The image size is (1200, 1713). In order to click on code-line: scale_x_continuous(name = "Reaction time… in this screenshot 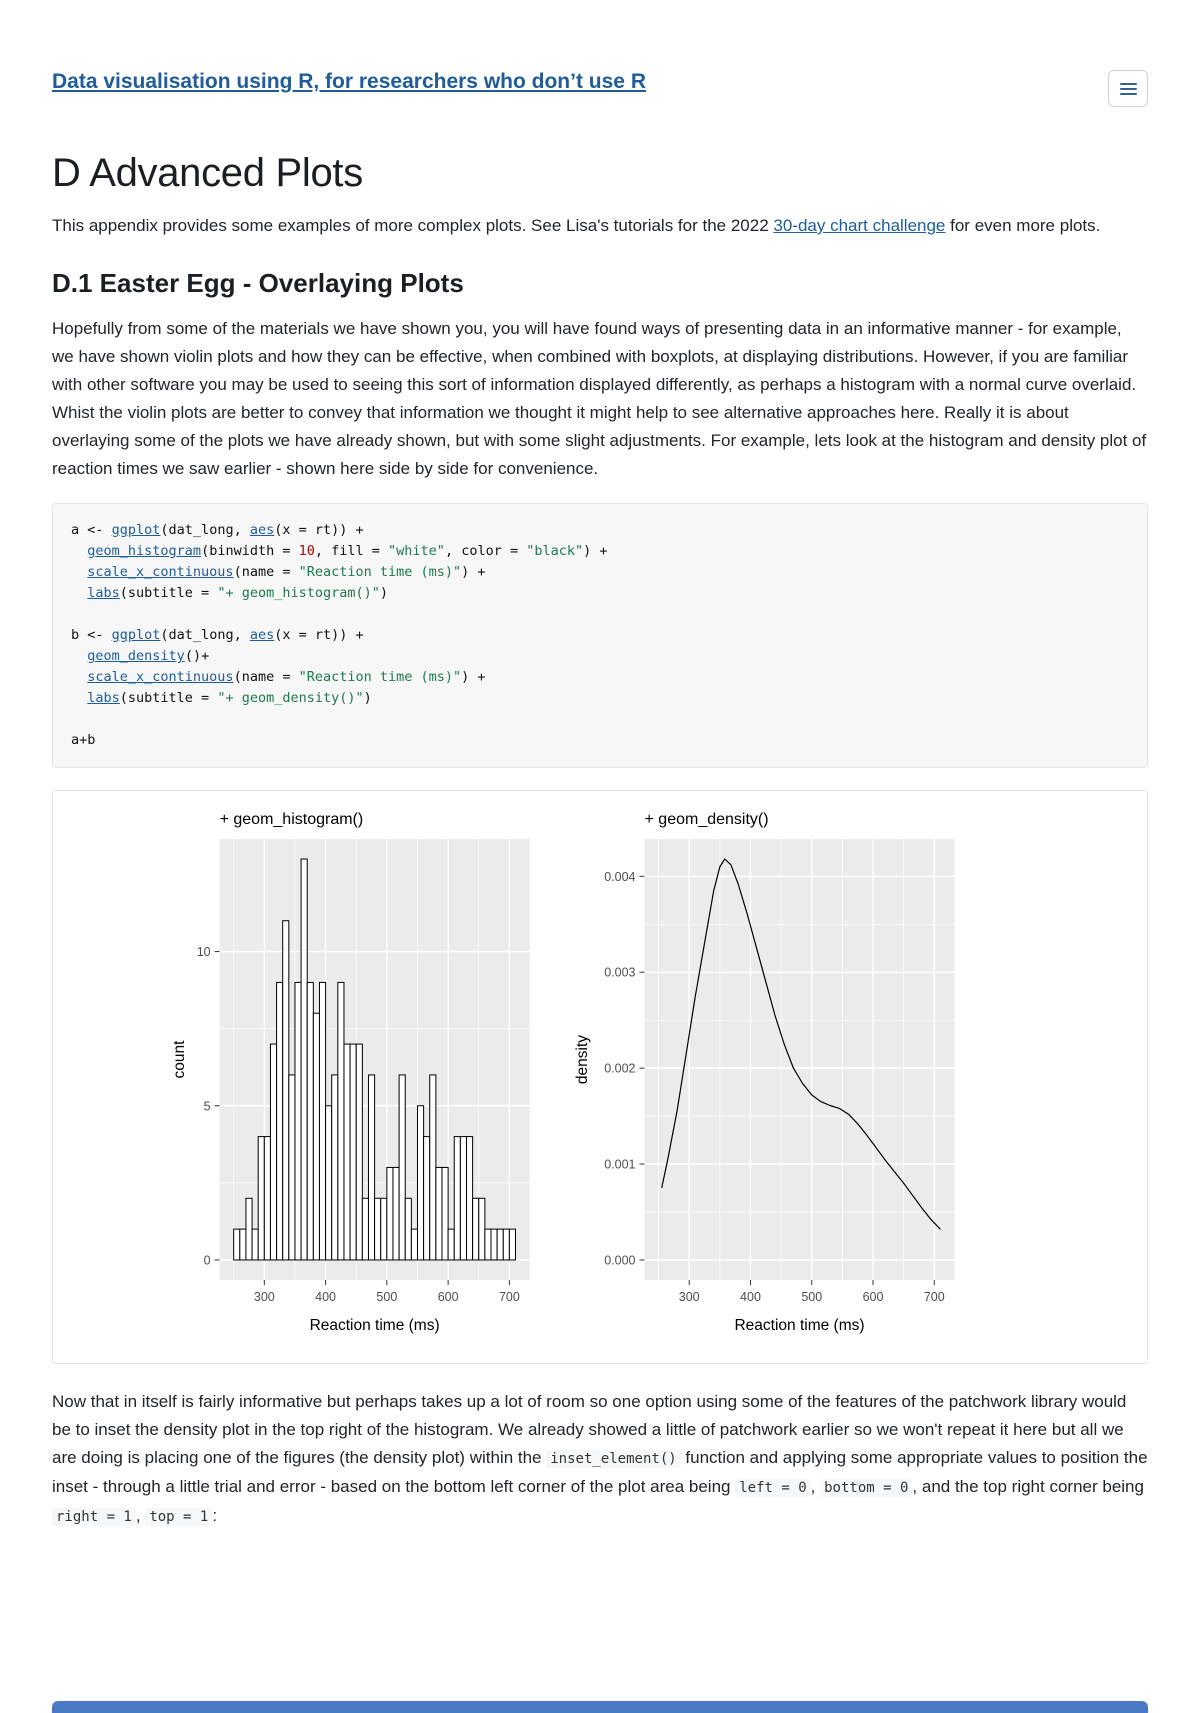, I will do `click(600, 677)`.